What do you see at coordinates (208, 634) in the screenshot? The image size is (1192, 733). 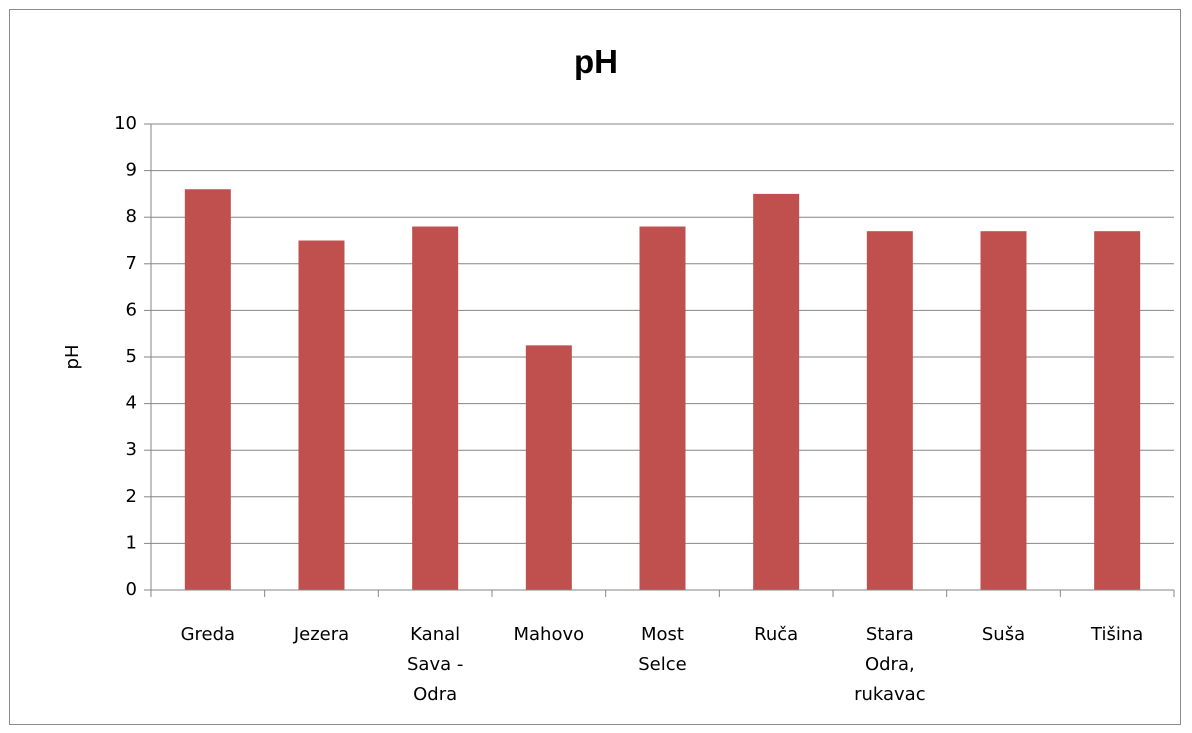 I see `x-tick-label: Greda` at bounding box center [208, 634].